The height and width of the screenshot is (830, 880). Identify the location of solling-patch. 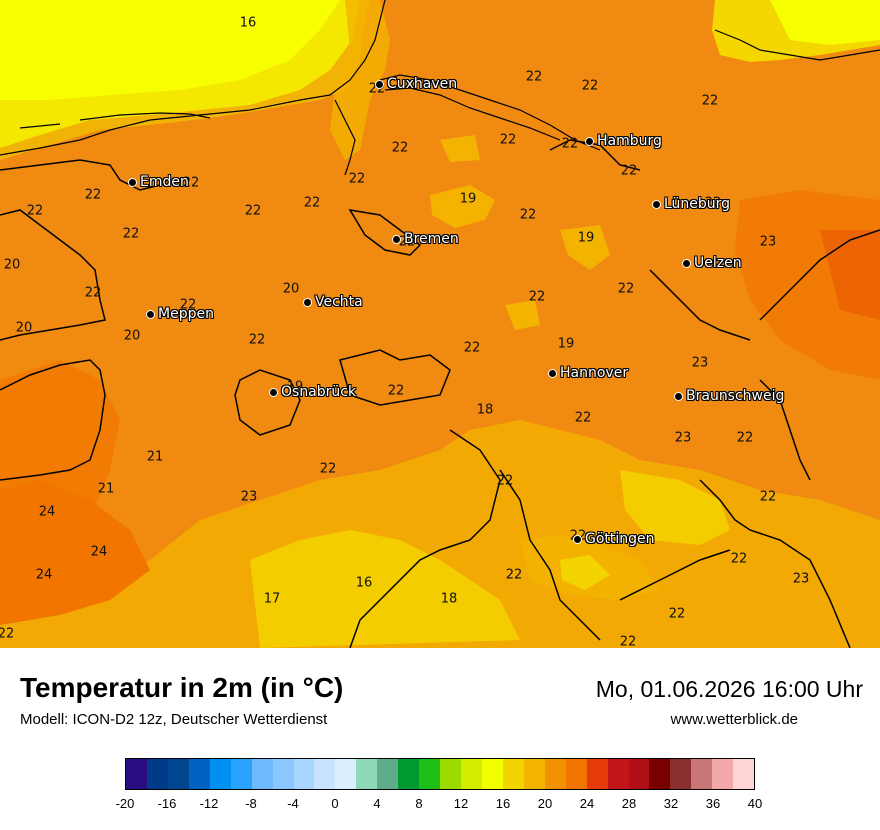
(585, 572).